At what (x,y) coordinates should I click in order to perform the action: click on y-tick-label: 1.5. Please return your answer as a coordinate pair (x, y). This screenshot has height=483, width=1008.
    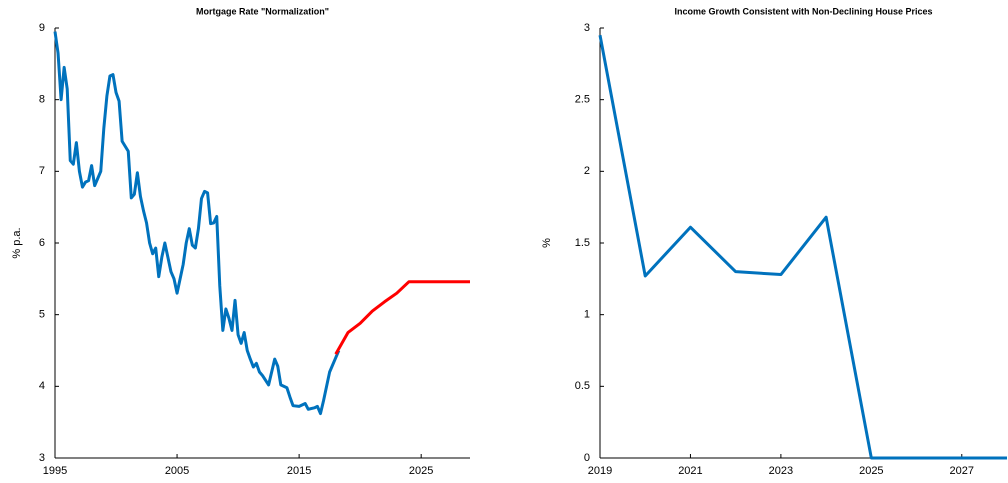
    Looking at the image, I should click on (582, 243).